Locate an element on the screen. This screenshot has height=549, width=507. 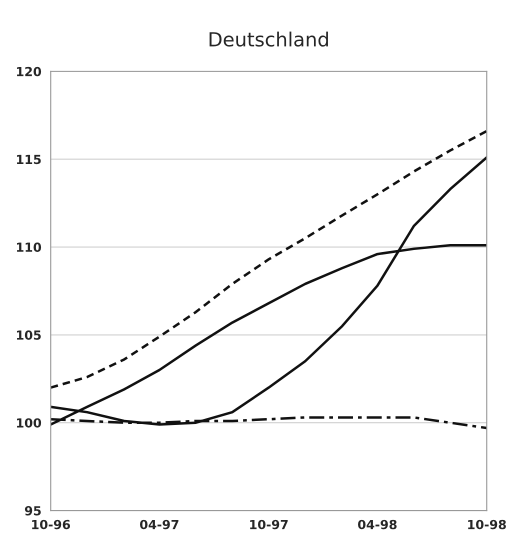
x-tick-label: 10-97 is located at coordinates (269, 525).